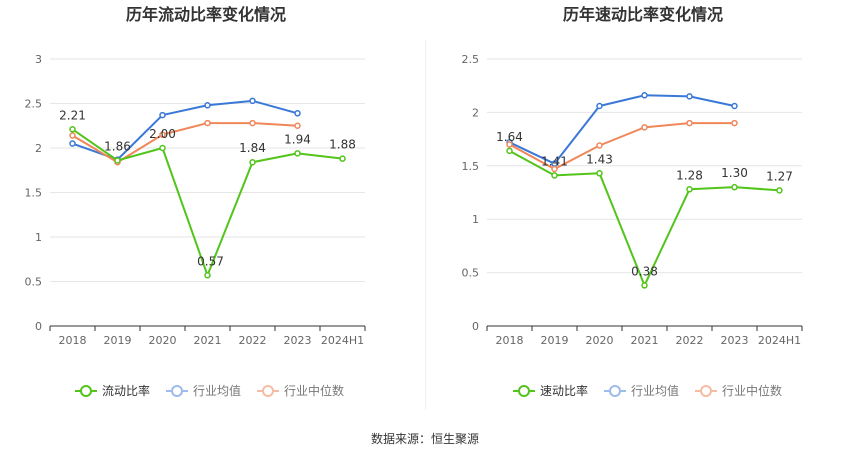  I want to click on data-label: 2.21, so click(72, 115).